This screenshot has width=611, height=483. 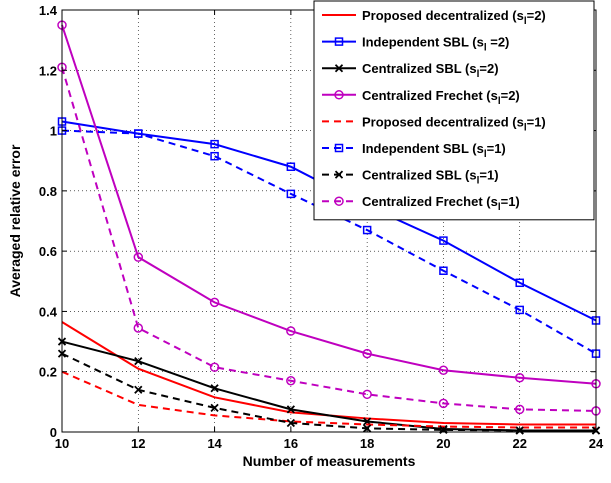 What do you see at coordinates (48, 10) in the screenshot?
I see `y-tick-label: 1.4` at bounding box center [48, 10].